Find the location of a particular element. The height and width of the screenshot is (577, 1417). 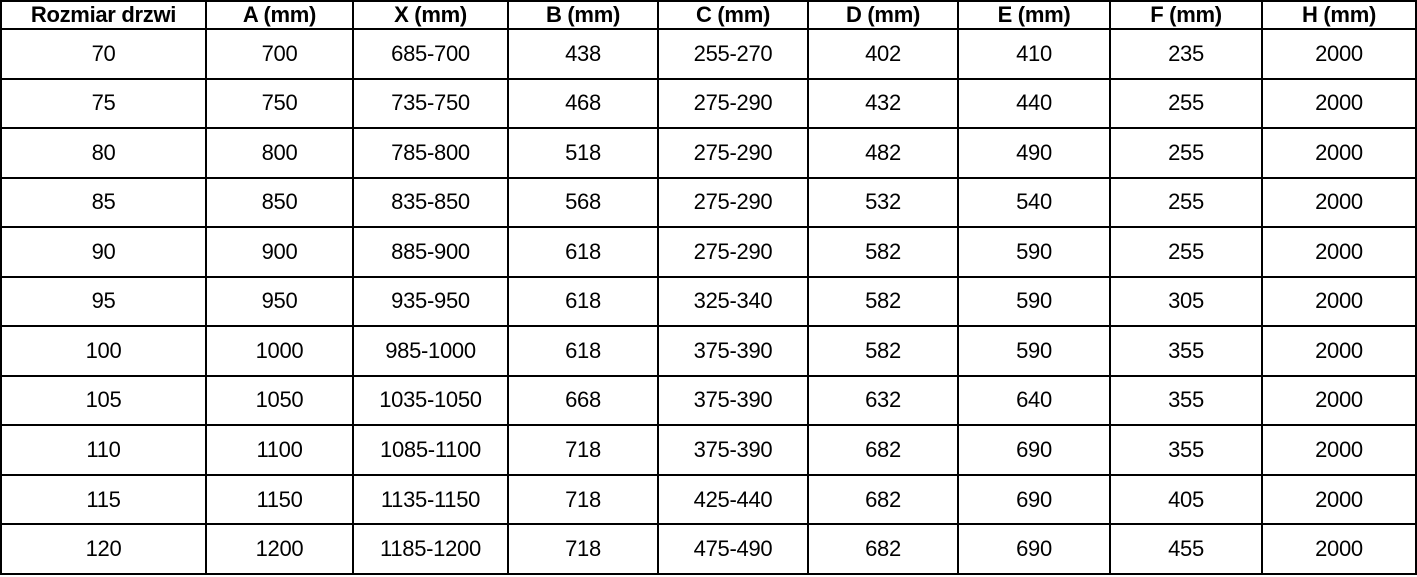

table-cell: 685-700 is located at coordinates (430, 54).